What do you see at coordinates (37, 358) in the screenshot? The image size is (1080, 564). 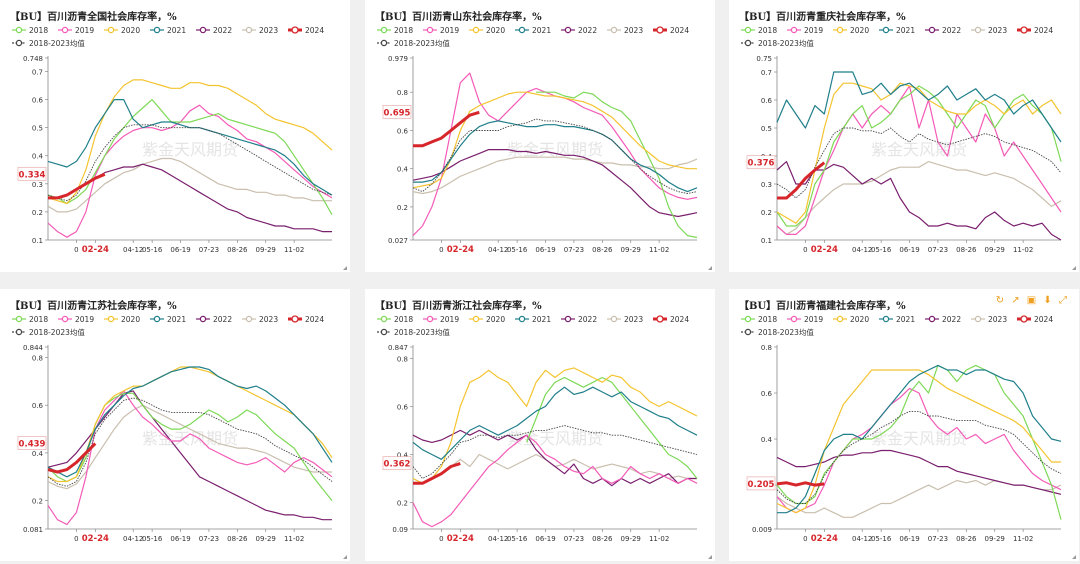 I see `y-tick-label: 0.8` at bounding box center [37, 358].